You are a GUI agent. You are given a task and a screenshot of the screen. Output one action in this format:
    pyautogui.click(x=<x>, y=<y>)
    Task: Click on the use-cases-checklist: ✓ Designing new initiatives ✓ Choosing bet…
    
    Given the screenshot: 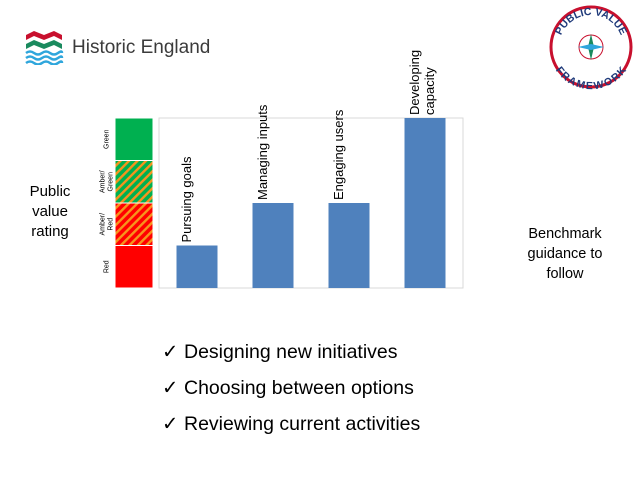 What is the action you would take?
    pyautogui.click(x=291, y=388)
    